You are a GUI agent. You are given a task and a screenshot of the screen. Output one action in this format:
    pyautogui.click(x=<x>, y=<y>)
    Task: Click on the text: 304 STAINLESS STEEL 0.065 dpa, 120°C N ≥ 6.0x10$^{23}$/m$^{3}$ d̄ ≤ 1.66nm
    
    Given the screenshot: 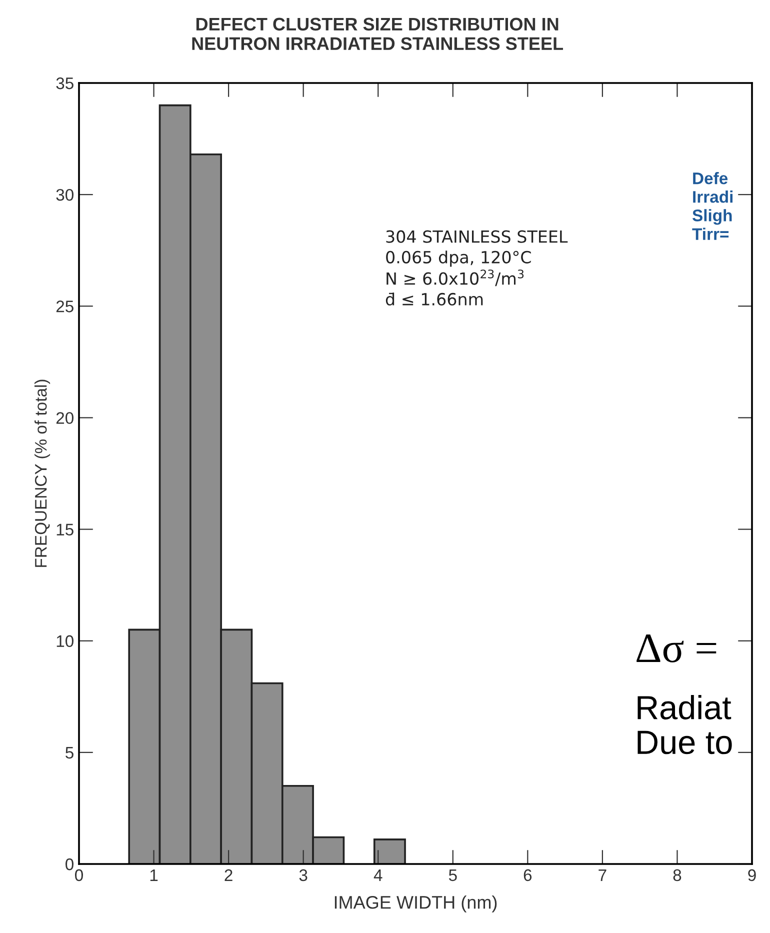 What is the action you would take?
    pyautogui.click(x=477, y=268)
    